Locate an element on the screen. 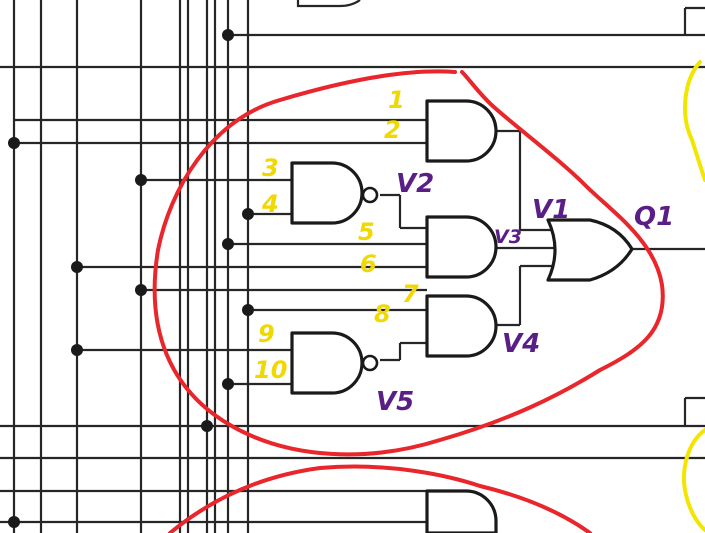 The width and height of the screenshot is (705, 533). input-label-1: 1 is located at coordinates (396, 100).